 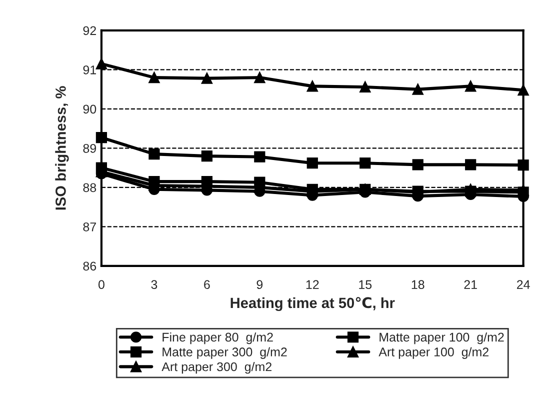 I want to click on x-tick-label: 21, so click(x=470, y=284).